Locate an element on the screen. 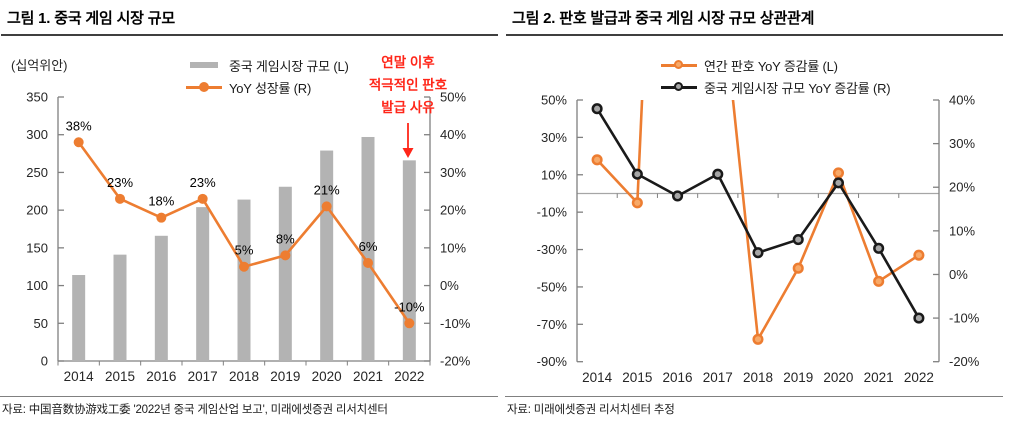 This screenshot has width=1010, height=425. bar-2019 is located at coordinates (285, 273).